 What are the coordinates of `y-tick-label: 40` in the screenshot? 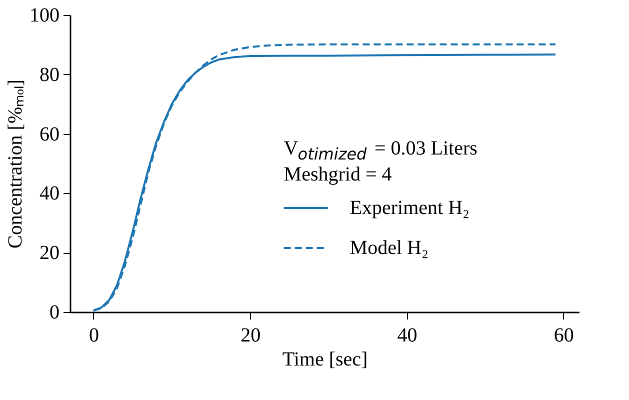 It's located at (50, 193).